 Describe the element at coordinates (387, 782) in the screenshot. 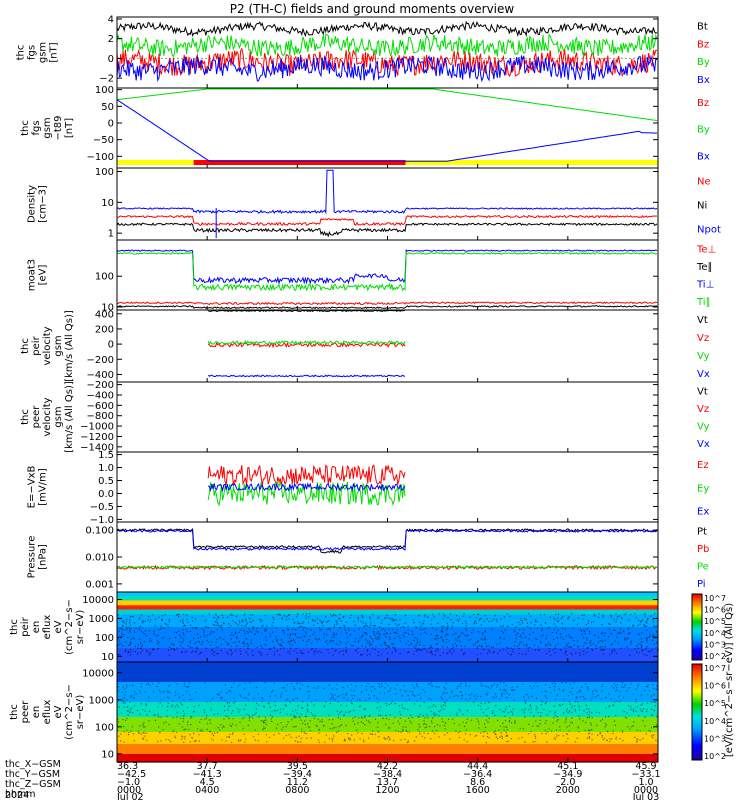

I see `x-axis-value: 13.7` at that location.